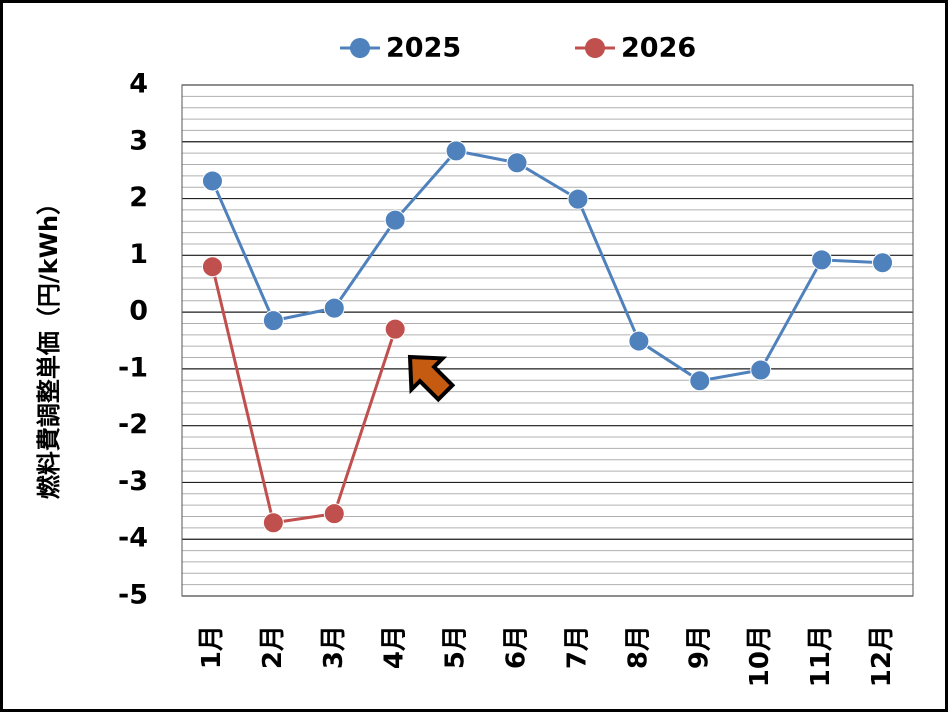  Describe the element at coordinates (273, 647) in the screenshot. I see `x-tick-label: 2月` at that location.